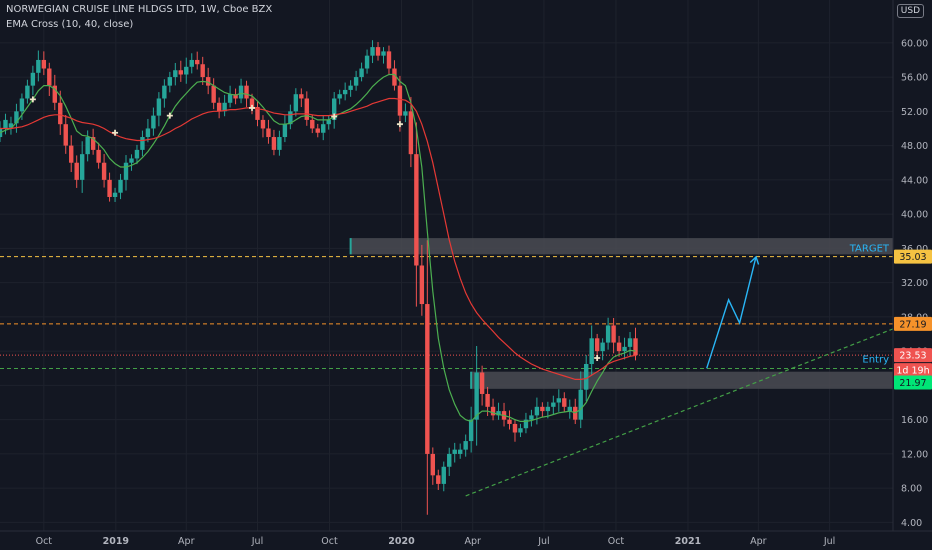 The image size is (932, 550). I want to click on entry-label: Entry, so click(875, 360).